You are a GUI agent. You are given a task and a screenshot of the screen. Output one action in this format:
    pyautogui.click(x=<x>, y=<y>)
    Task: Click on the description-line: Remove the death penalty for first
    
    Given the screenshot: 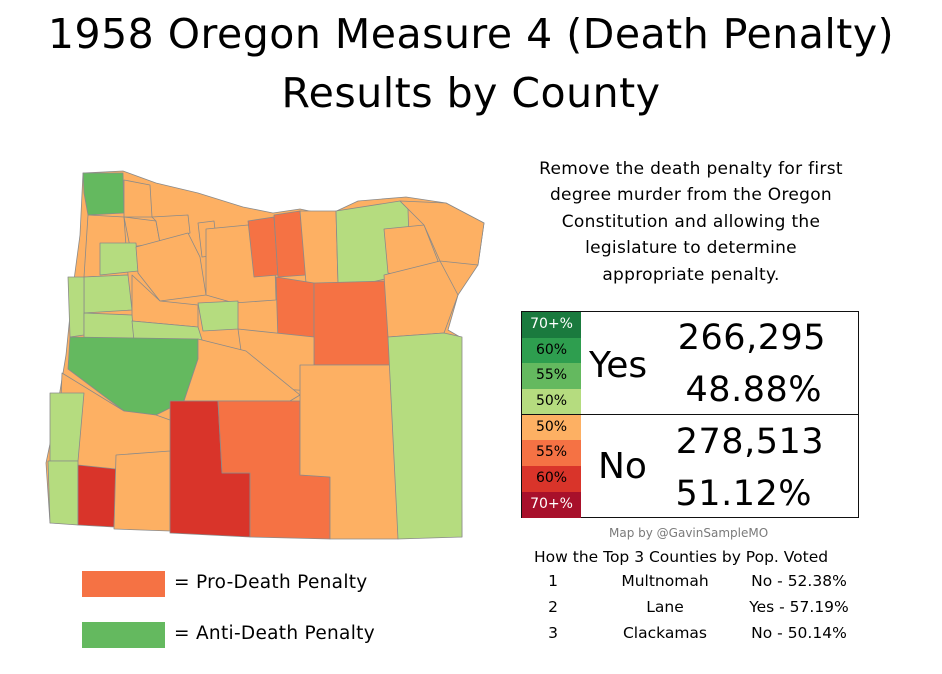 What is the action you would take?
    pyautogui.click(x=691, y=169)
    